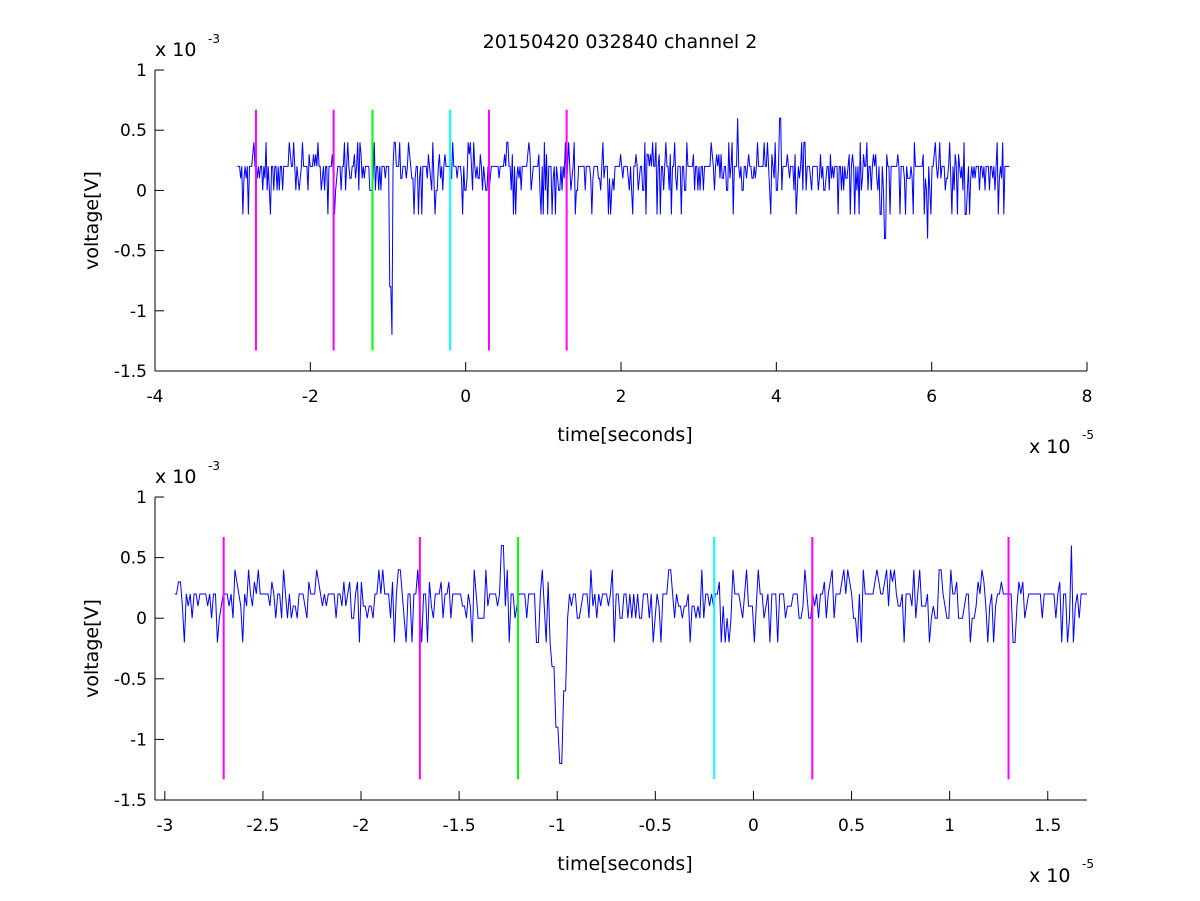 The width and height of the screenshot is (1200, 901). I want to click on x-tick-label: 0.5, so click(851, 826).